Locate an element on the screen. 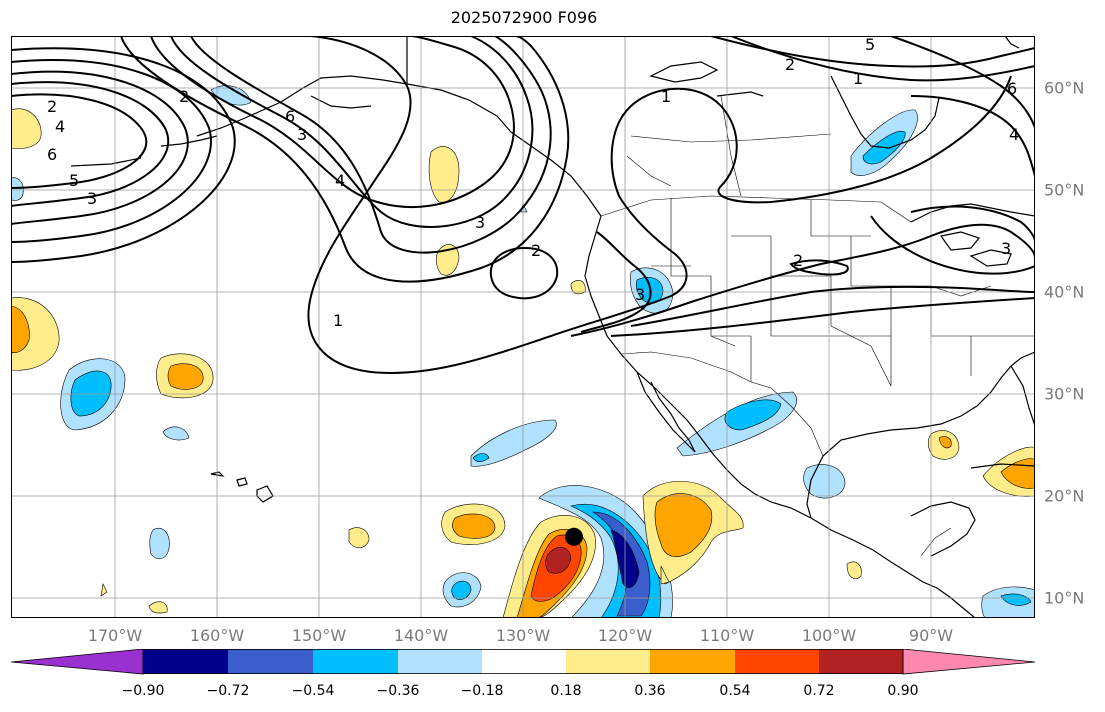  colorbar-tick-label: 0.54 is located at coordinates (735, 691).